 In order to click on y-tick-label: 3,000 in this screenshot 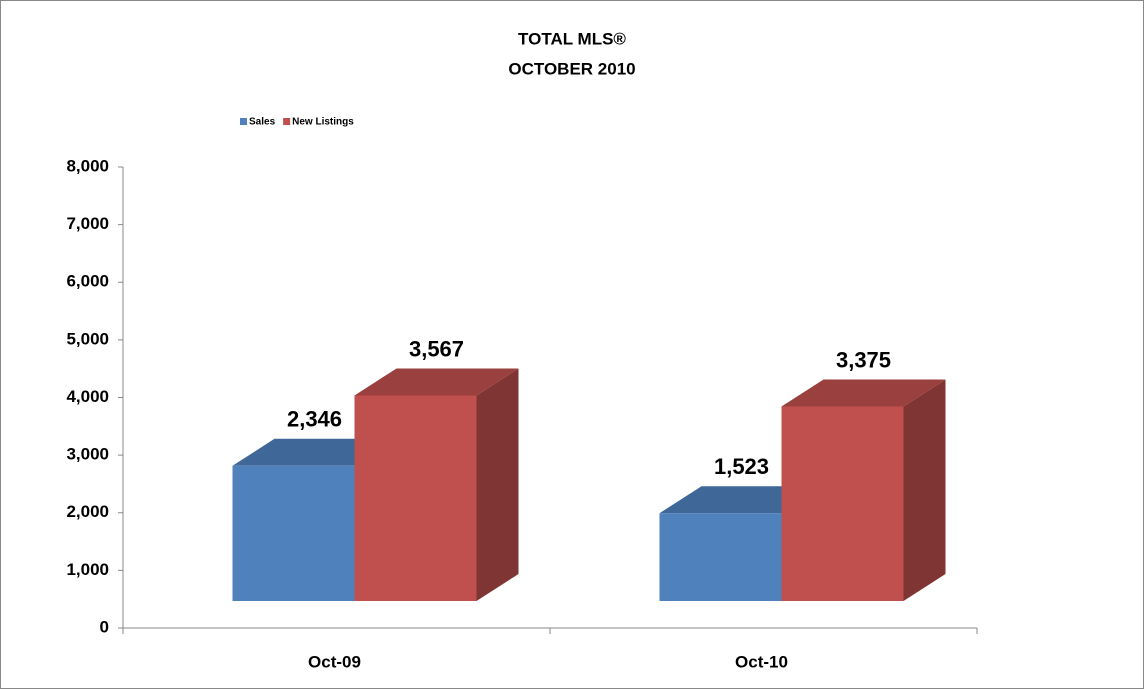, I will do `click(87, 454)`.